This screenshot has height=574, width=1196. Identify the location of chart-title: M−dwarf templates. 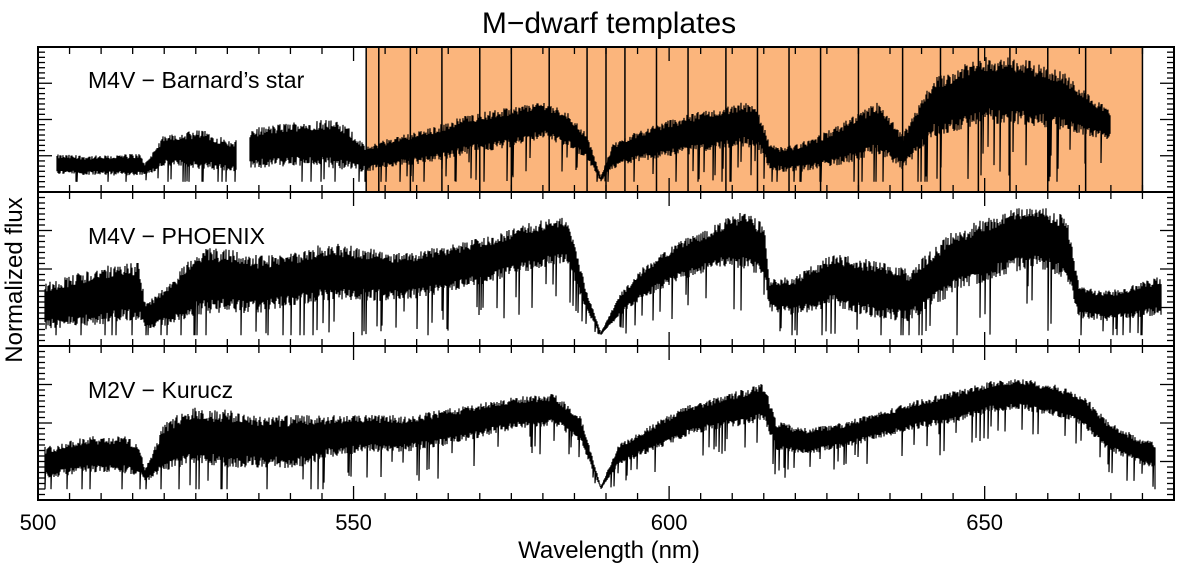
(609, 23).